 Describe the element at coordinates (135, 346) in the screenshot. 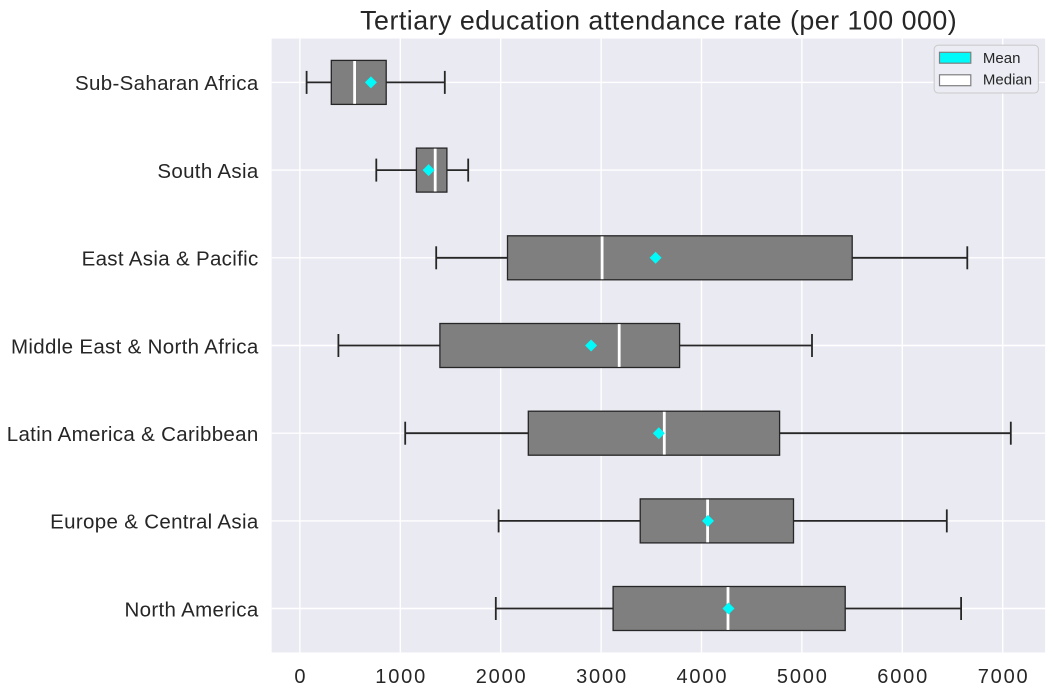

I see `svg-text: Middle East & North Africa` at that location.